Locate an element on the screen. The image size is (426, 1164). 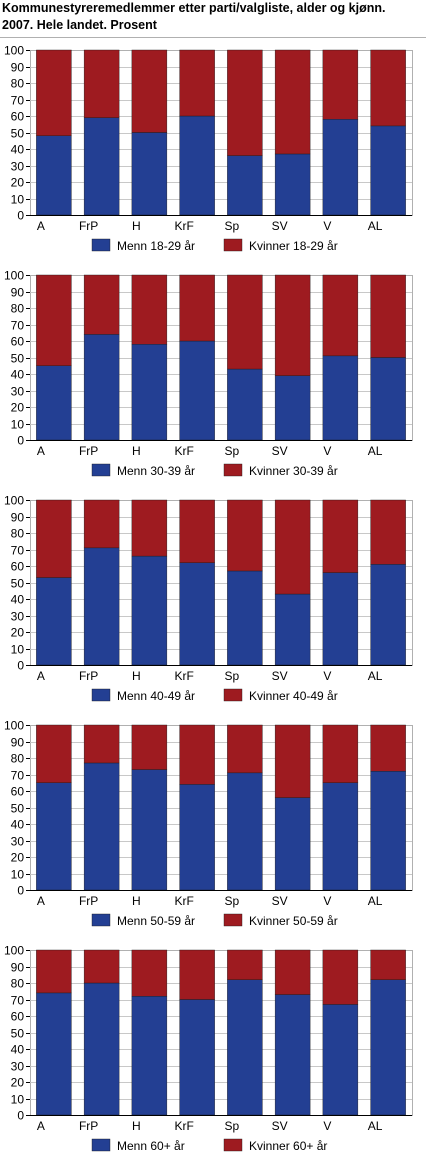
chart-3-legend-label-men: Menn 40-49 år is located at coordinates (156, 696).